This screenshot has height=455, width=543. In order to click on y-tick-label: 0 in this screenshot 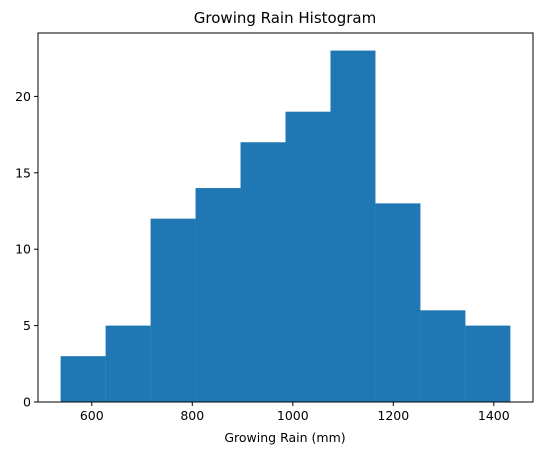, I will do `click(27, 402)`.